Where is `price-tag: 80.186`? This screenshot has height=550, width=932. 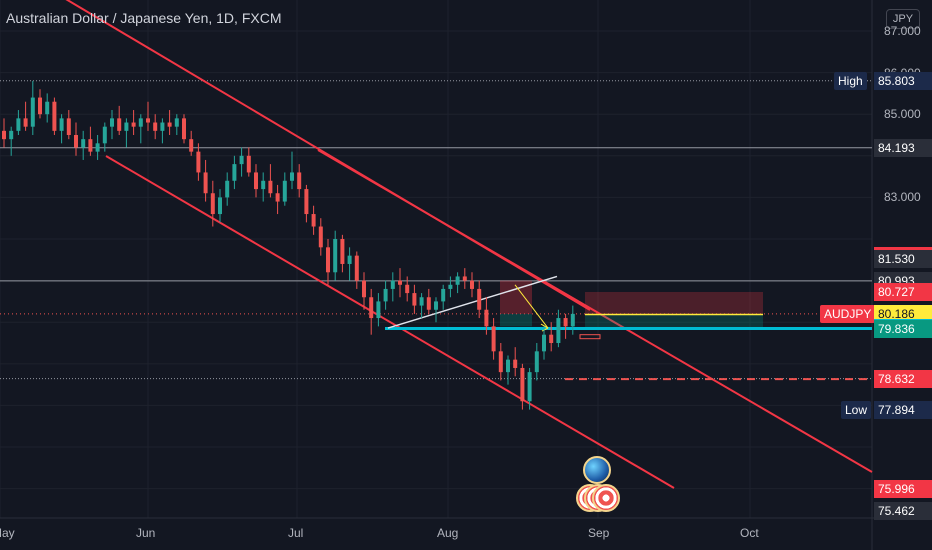 price-tag: 80.186 is located at coordinates (903, 314).